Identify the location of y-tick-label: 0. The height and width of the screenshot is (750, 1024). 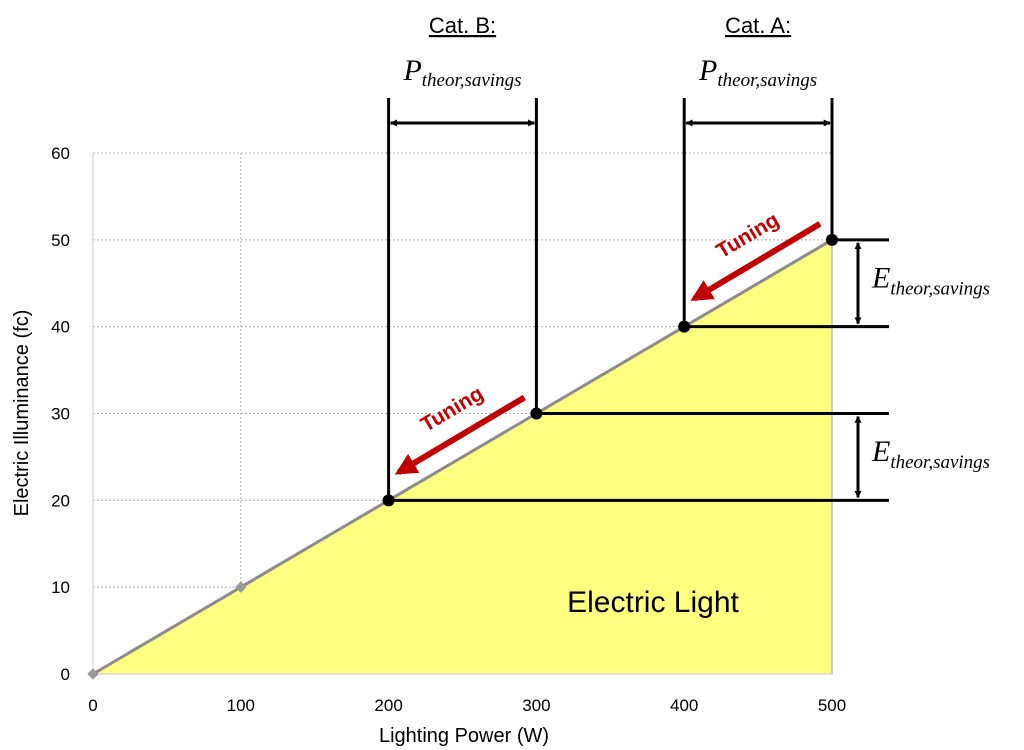
(65, 674).